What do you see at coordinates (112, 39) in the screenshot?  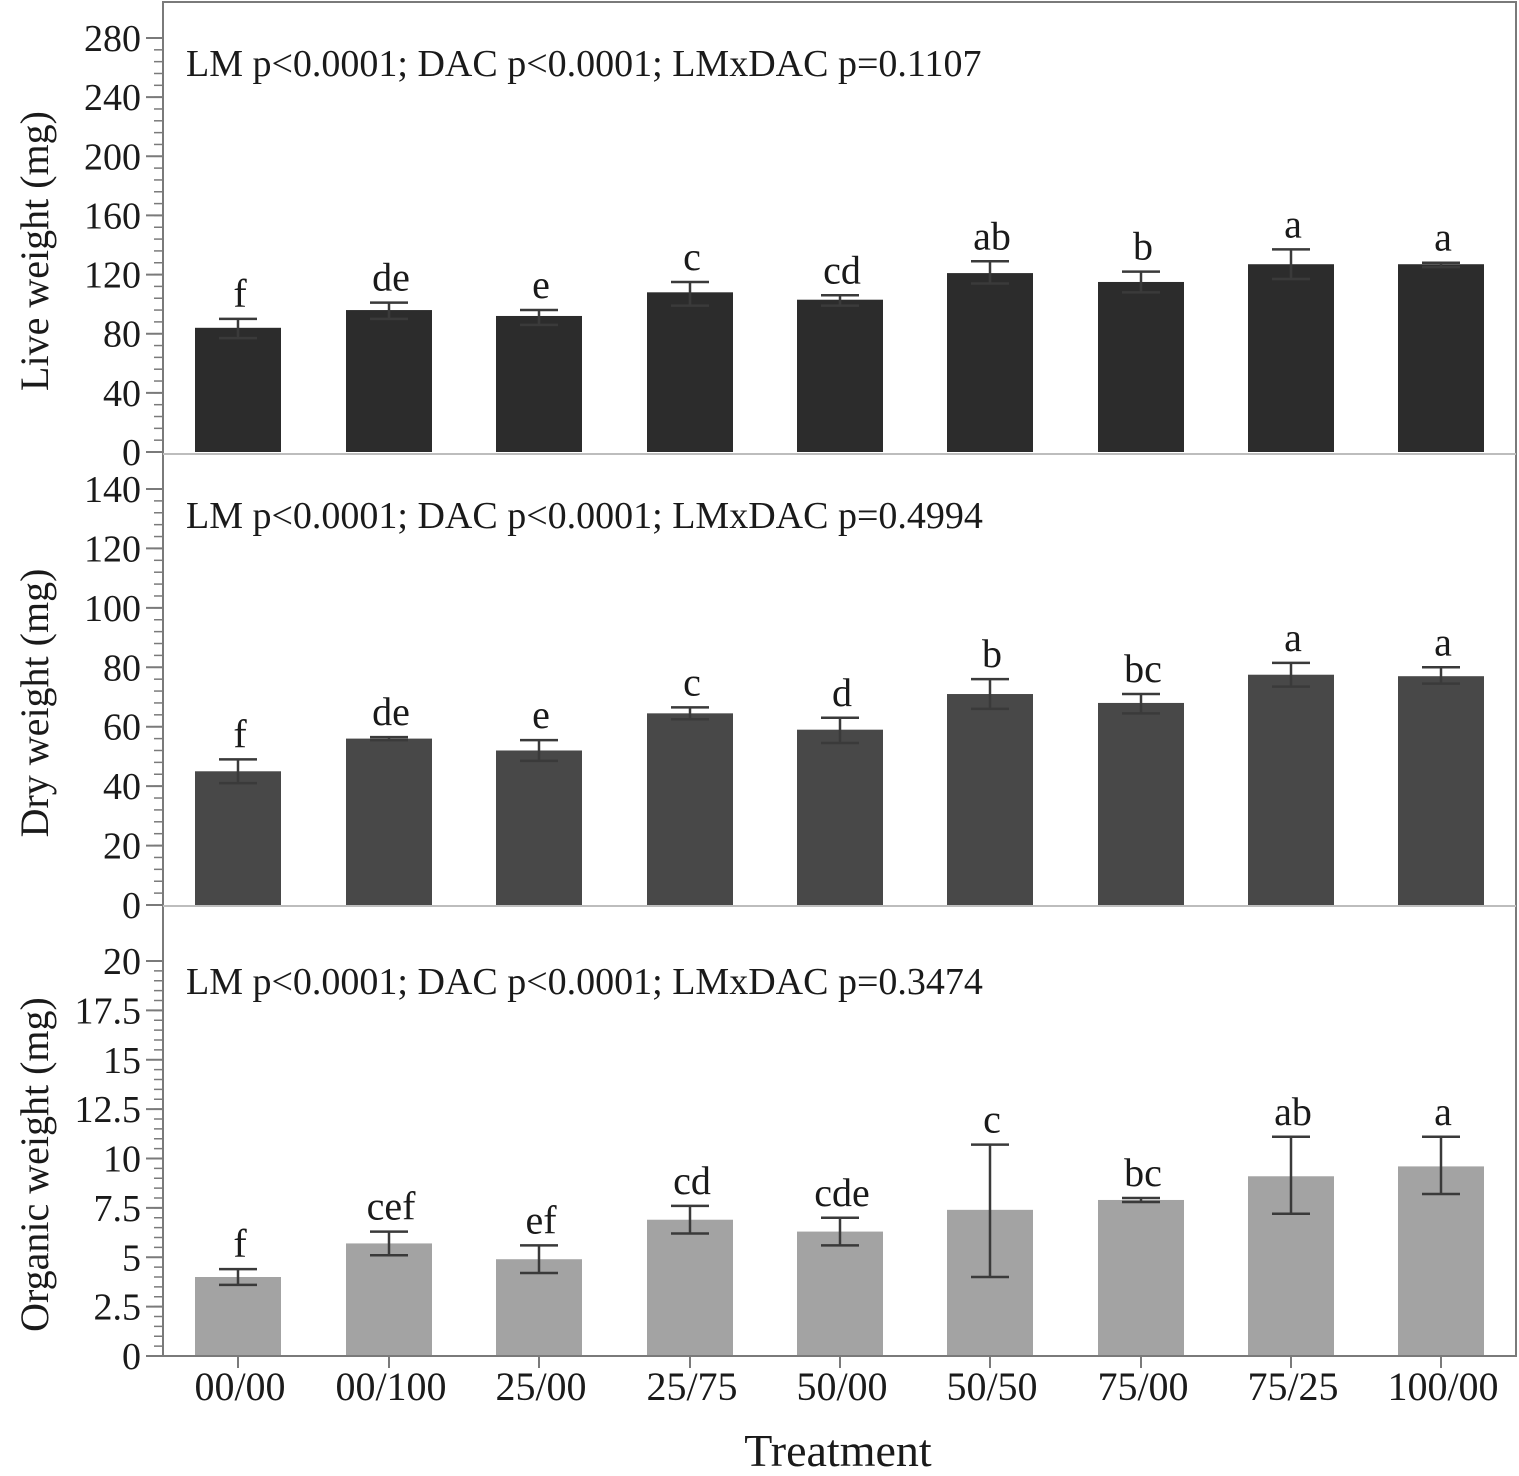 I see `y-tick-label: 280` at bounding box center [112, 39].